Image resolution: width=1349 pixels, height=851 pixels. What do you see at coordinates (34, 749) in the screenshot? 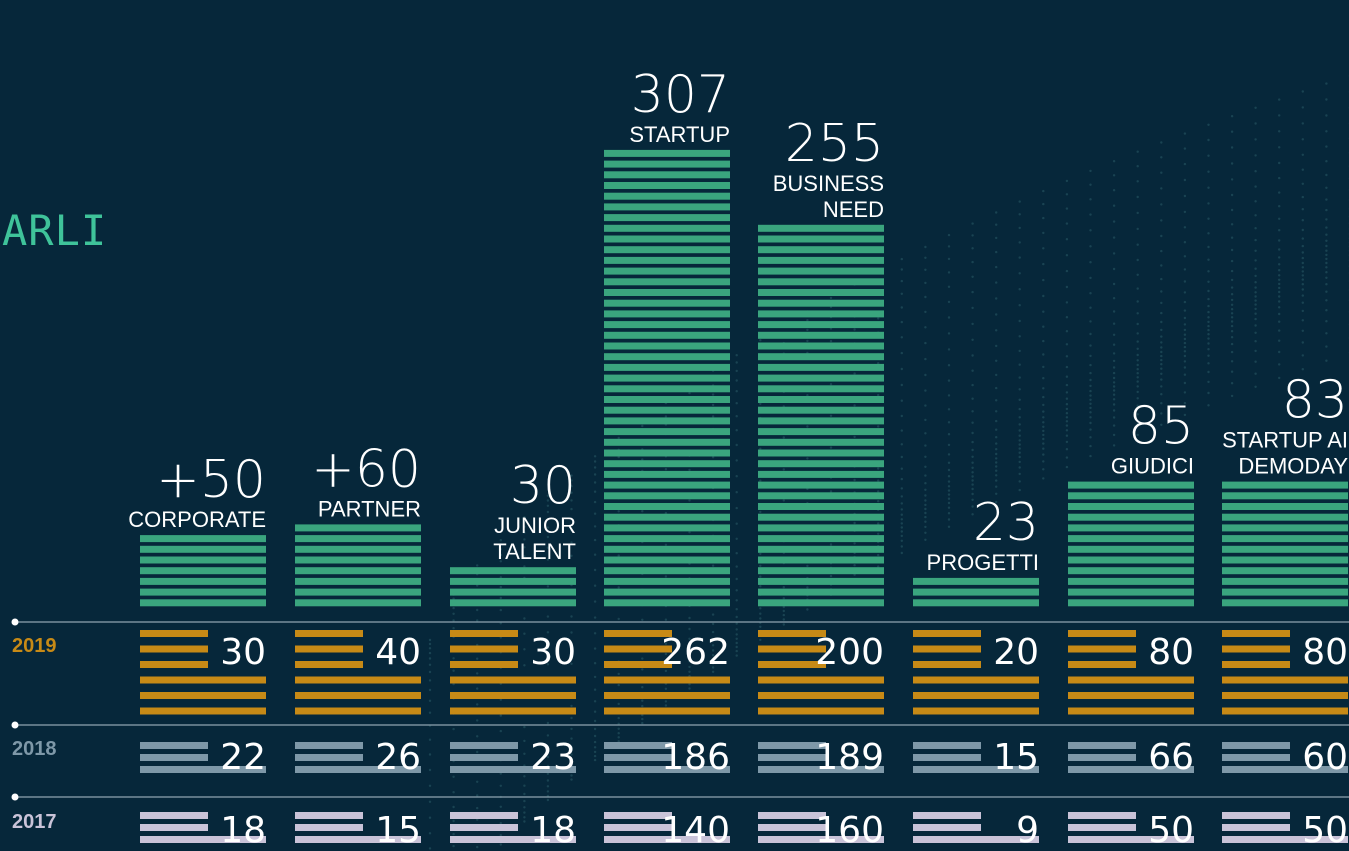
I see `year-label: 2018` at bounding box center [34, 749].